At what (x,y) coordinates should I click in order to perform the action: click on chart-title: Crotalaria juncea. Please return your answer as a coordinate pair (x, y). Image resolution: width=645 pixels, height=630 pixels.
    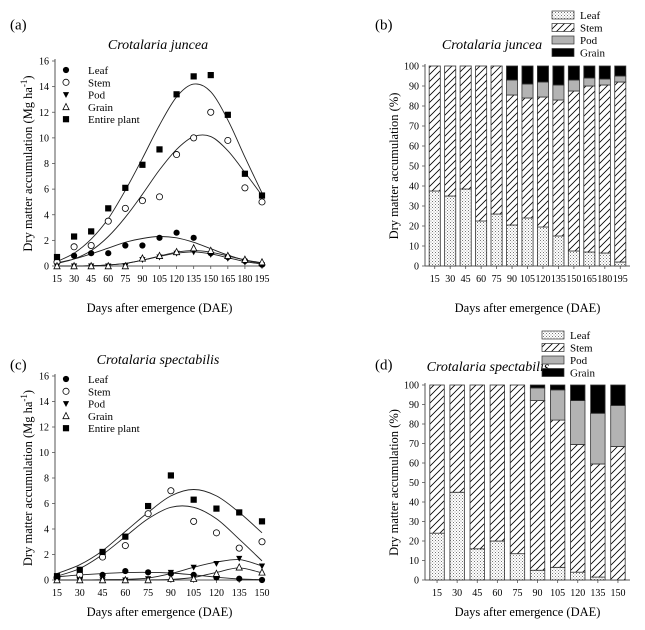
    Looking at the image, I should click on (158, 45).